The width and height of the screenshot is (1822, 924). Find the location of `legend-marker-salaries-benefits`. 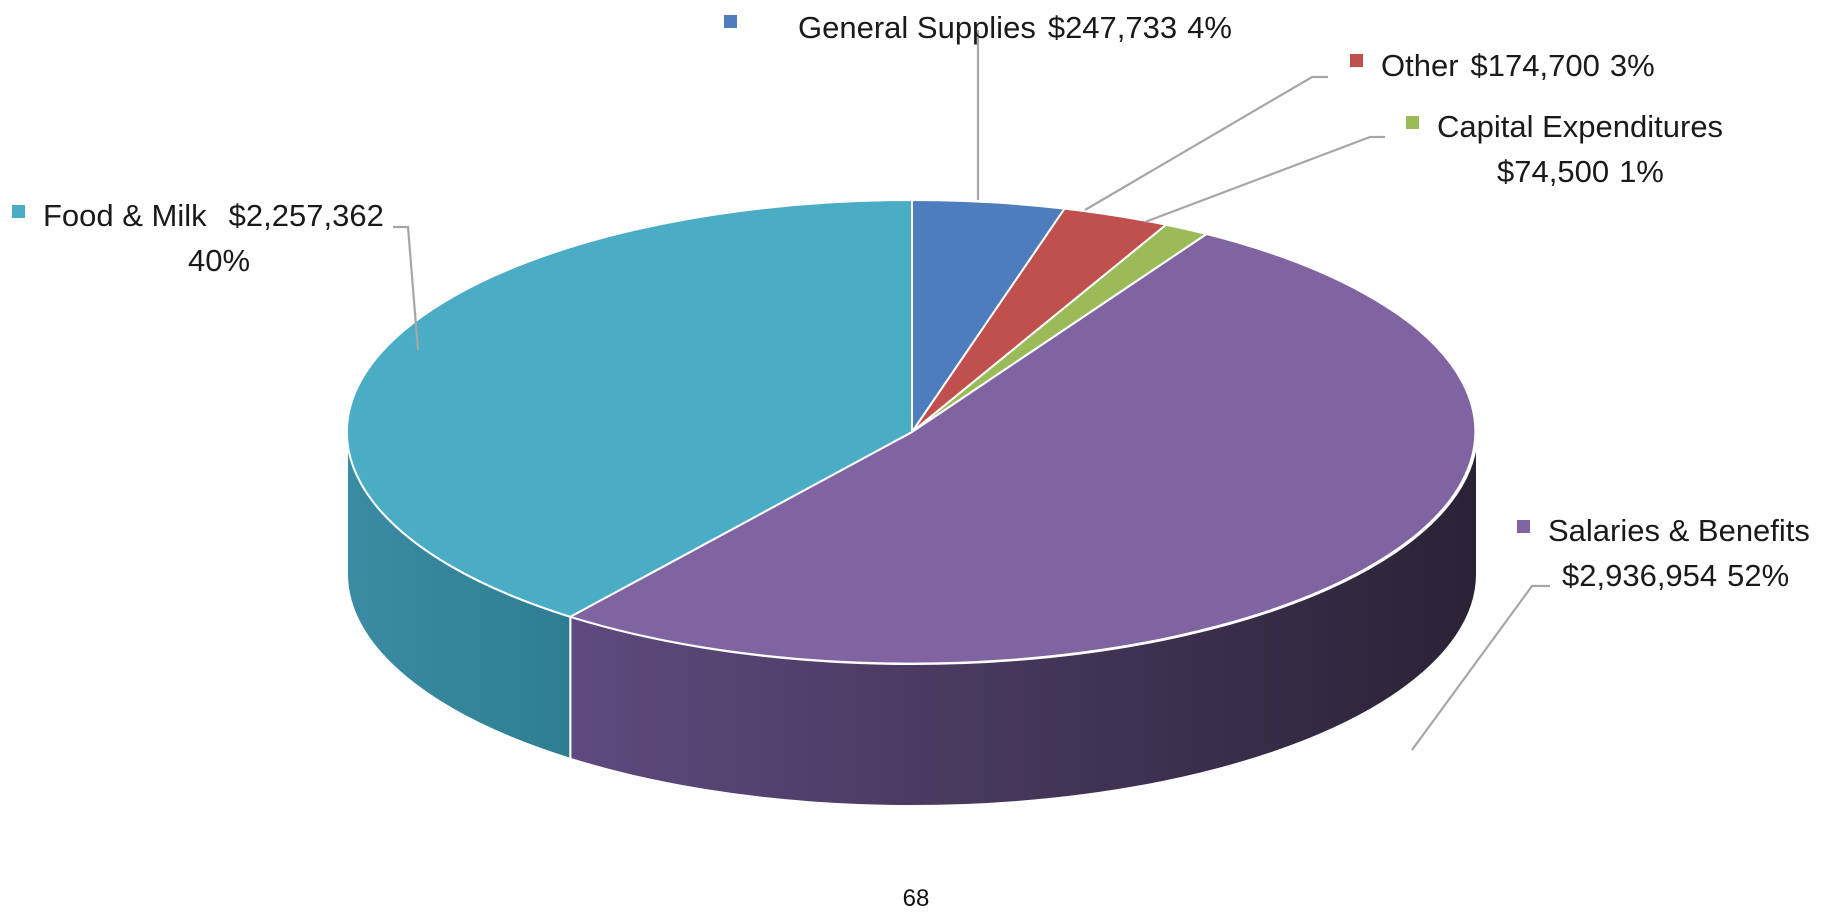

legend-marker-salaries-benefits is located at coordinates (1523, 526).